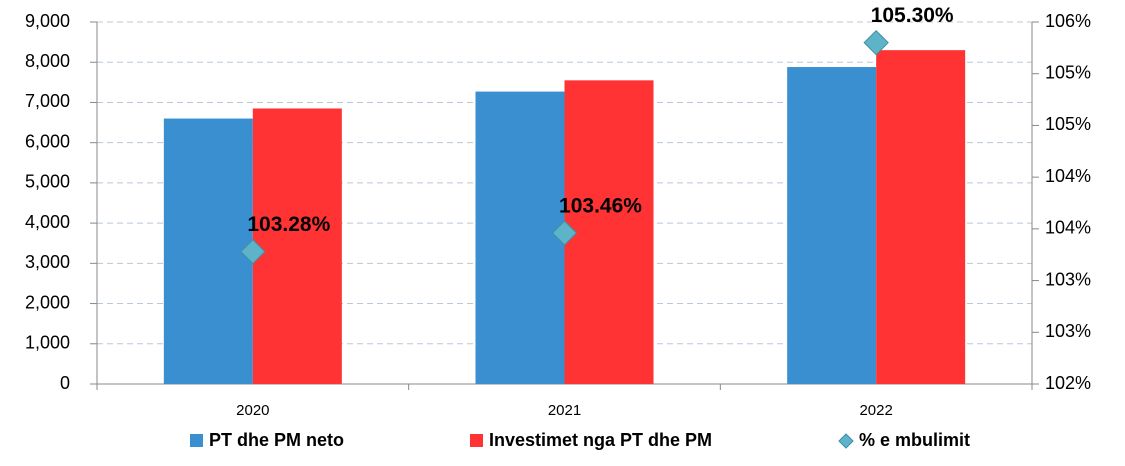 The height and width of the screenshot is (466, 1125). I want to click on y-tick-label: 0, so click(65, 383).